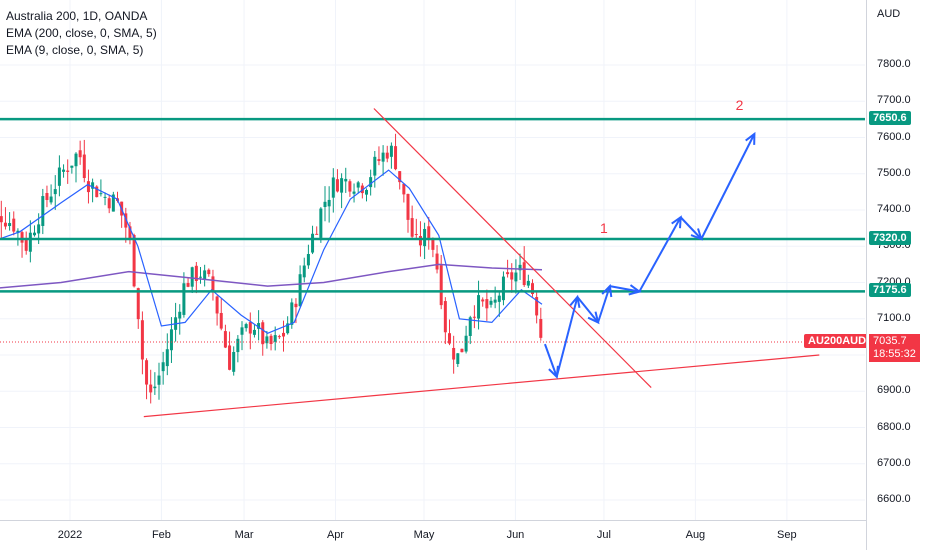 This screenshot has width=932, height=551. Describe the element at coordinates (894, 209) in the screenshot. I see `price-tick-label: 7400.0` at that location.